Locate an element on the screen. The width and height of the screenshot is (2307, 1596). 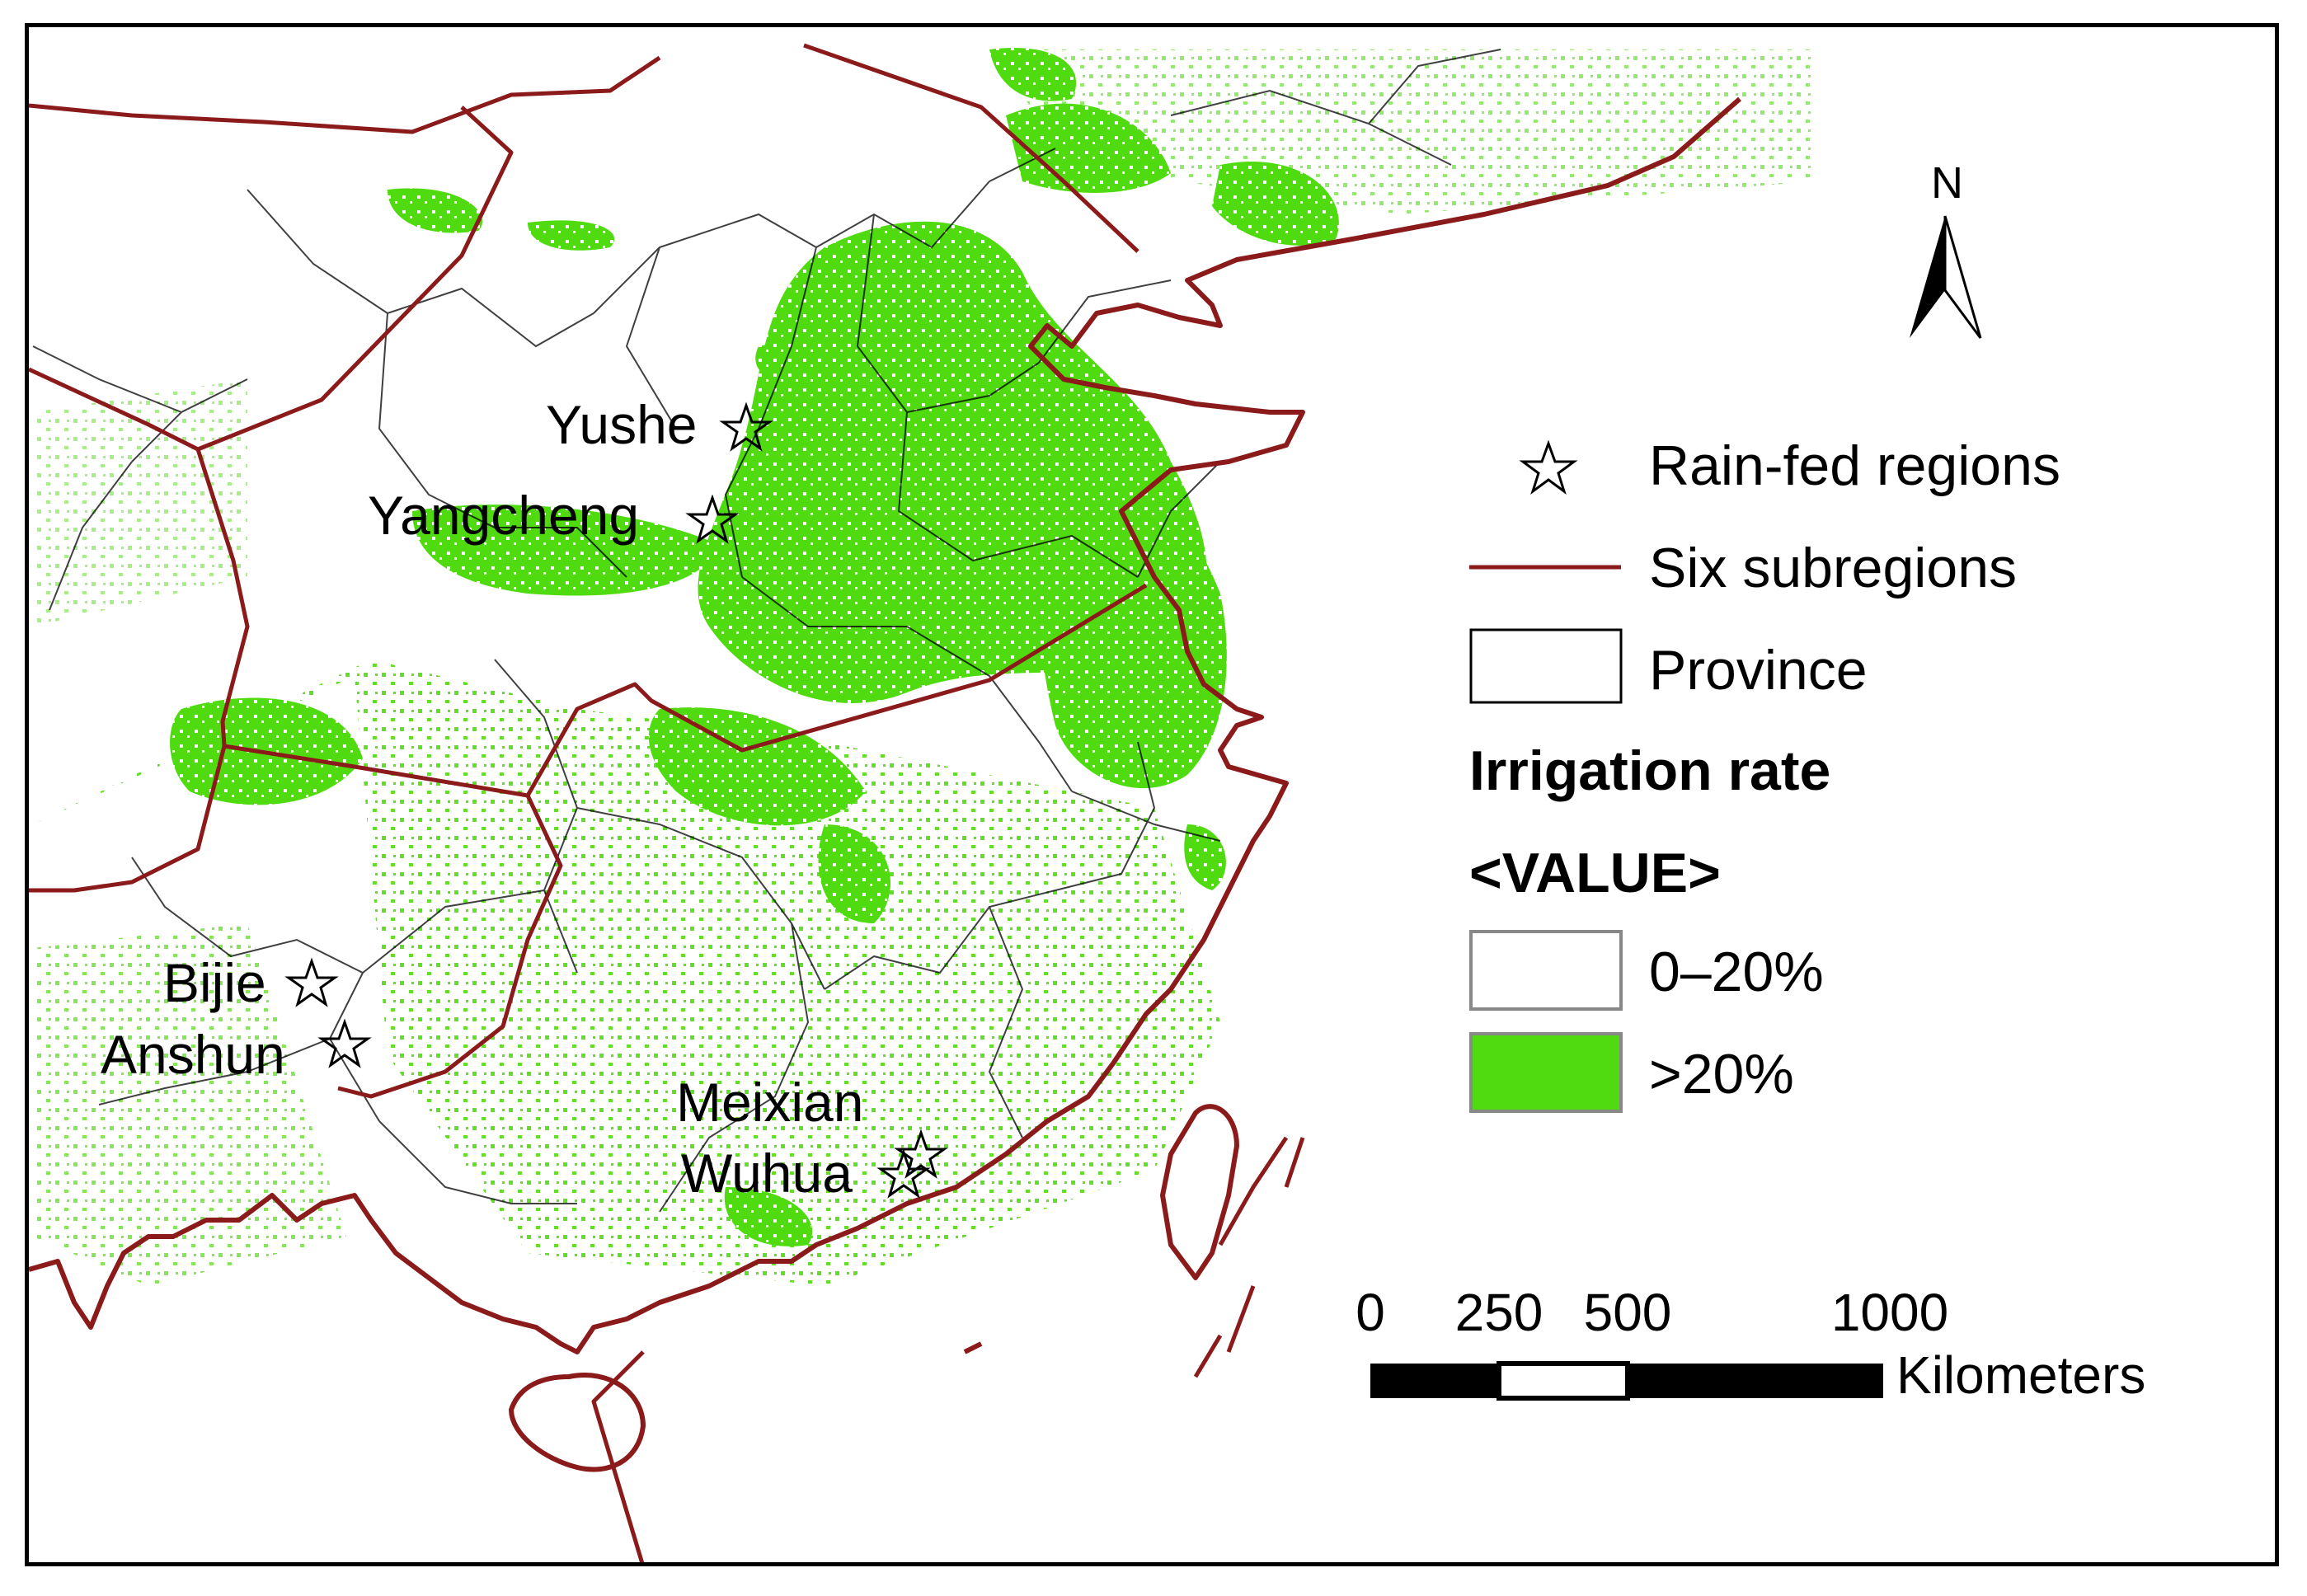
legend-label-rain-fed: Rain-fed regions is located at coordinates (1854, 465).